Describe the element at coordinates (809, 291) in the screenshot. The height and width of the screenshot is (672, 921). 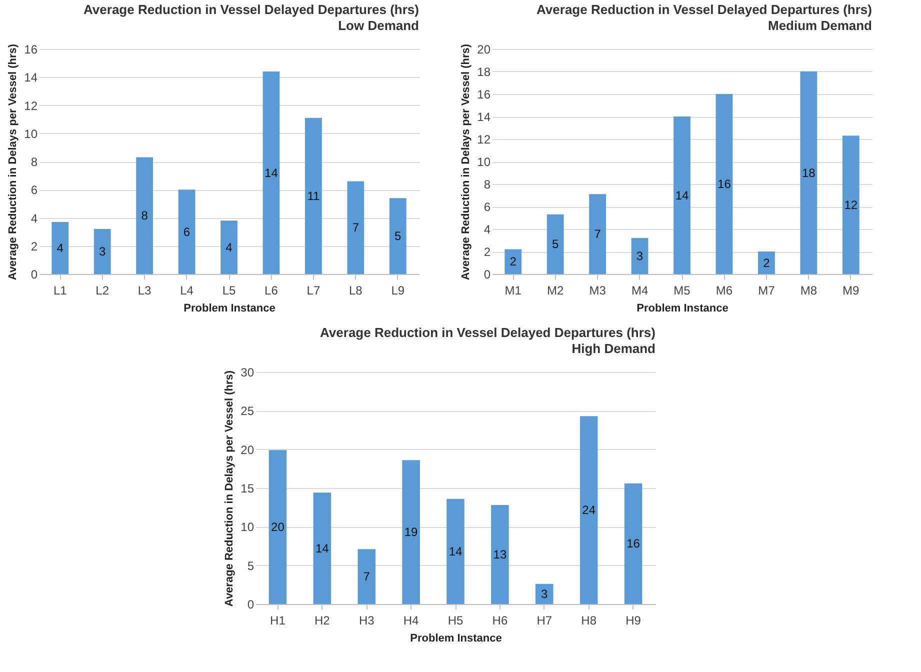
I see `x-tick-label: M8` at that location.